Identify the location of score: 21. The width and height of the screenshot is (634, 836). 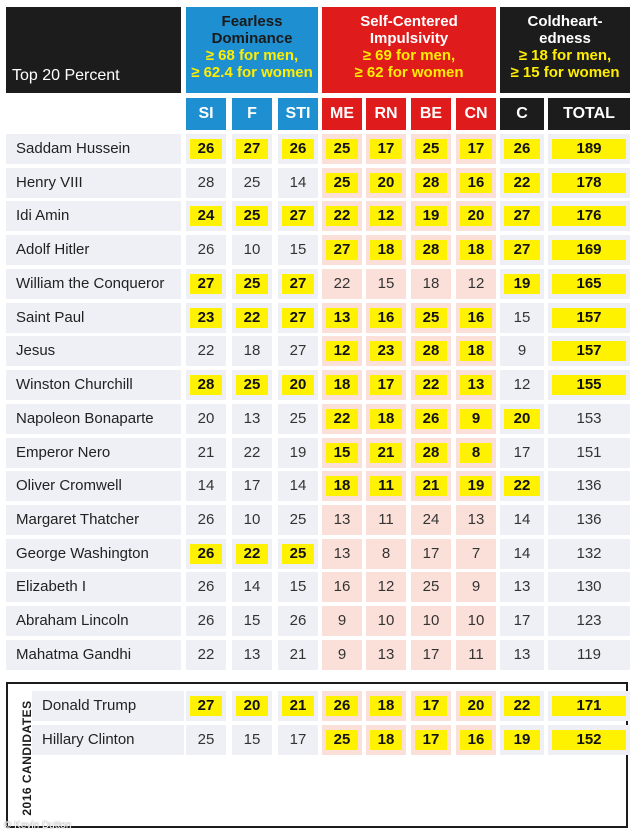
(206, 452).